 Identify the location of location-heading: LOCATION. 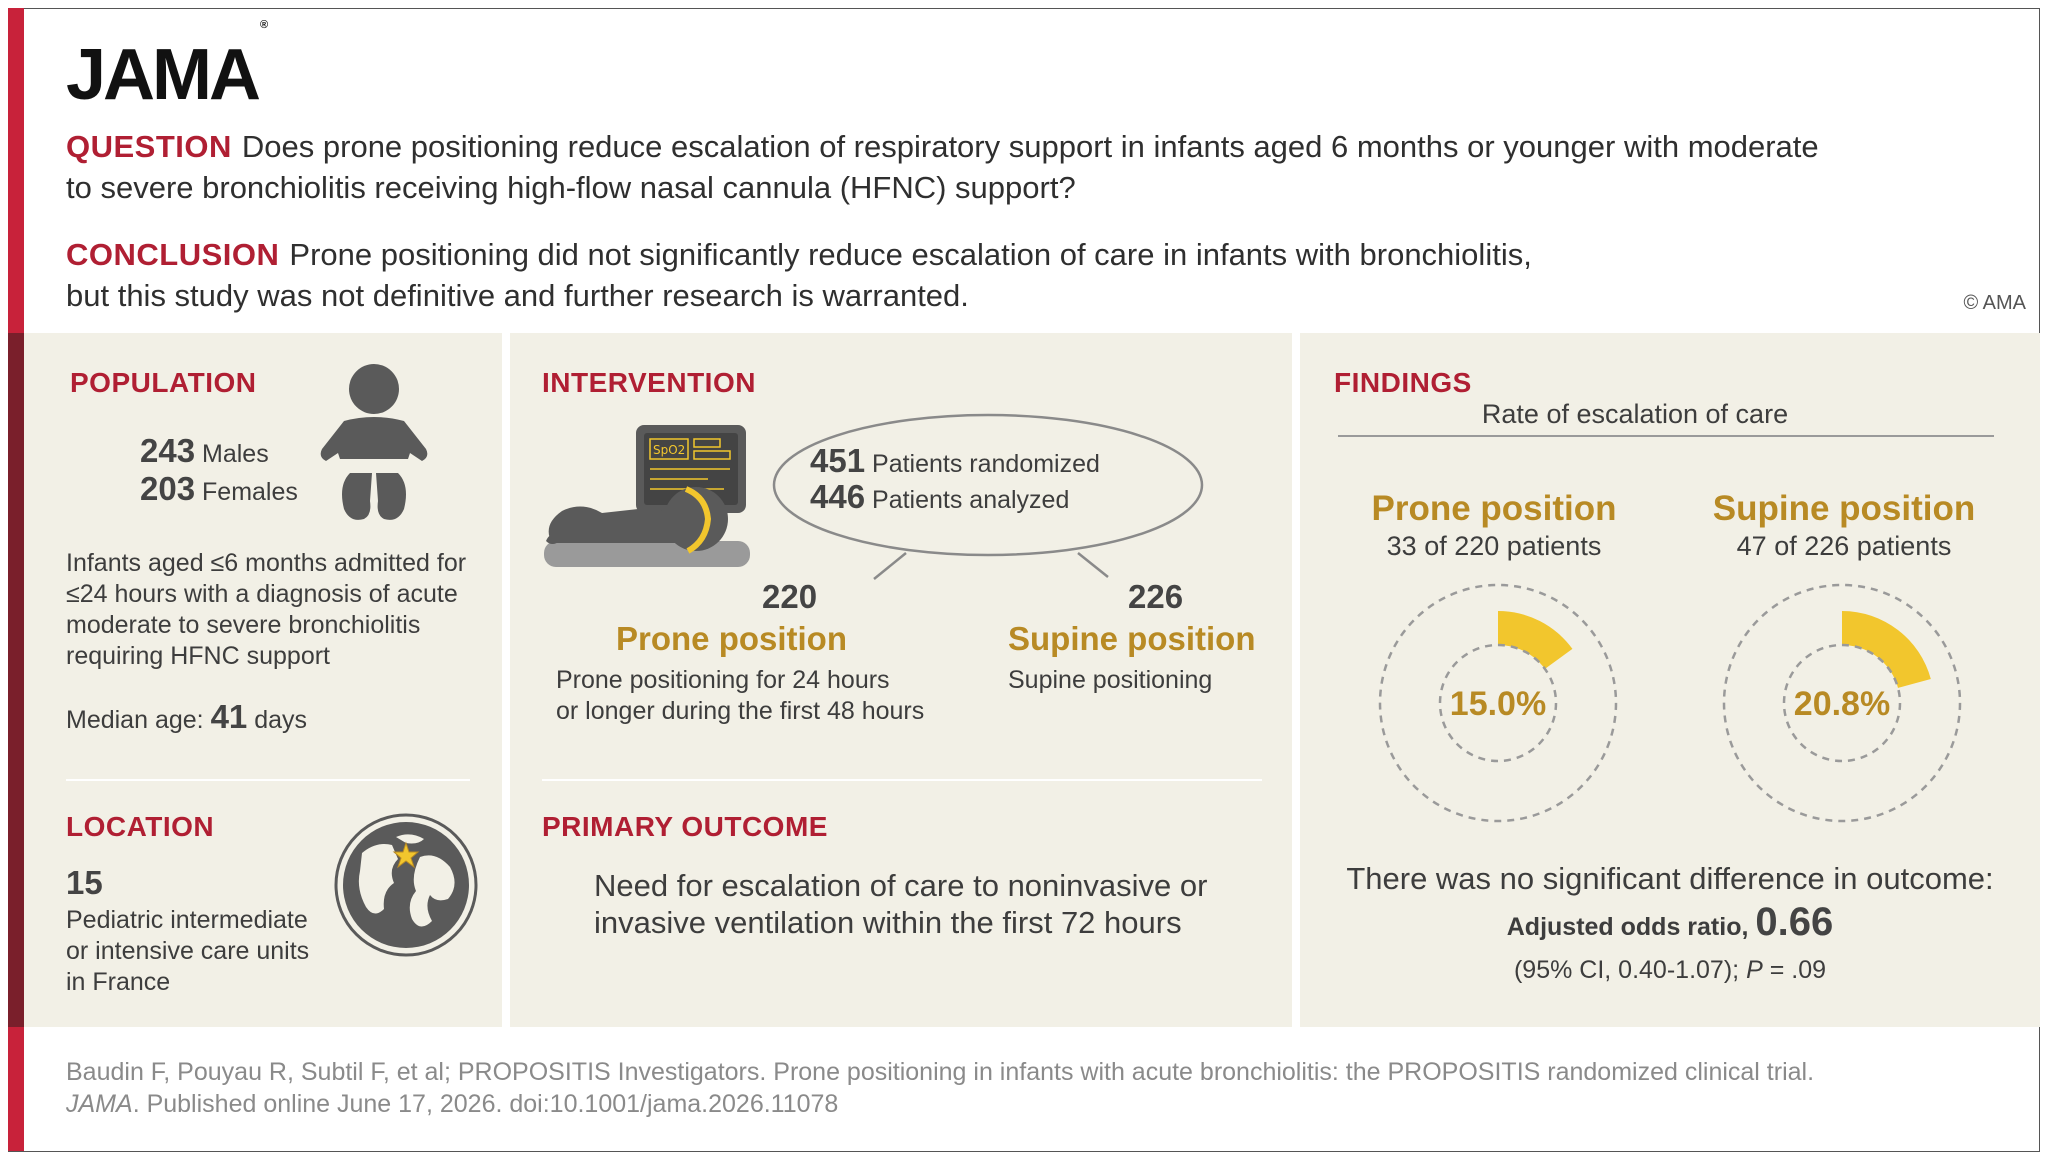
(140, 826).